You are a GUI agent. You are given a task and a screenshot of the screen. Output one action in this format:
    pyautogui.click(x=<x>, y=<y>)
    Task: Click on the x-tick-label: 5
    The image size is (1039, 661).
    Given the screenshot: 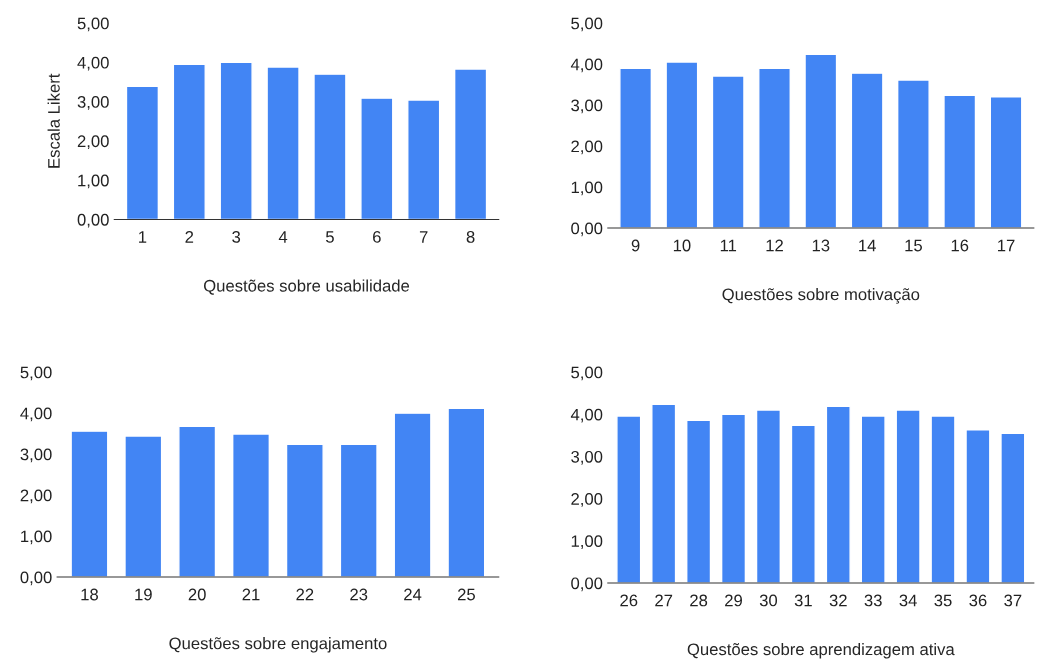 What is the action you would take?
    pyautogui.click(x=329, y=237)
    